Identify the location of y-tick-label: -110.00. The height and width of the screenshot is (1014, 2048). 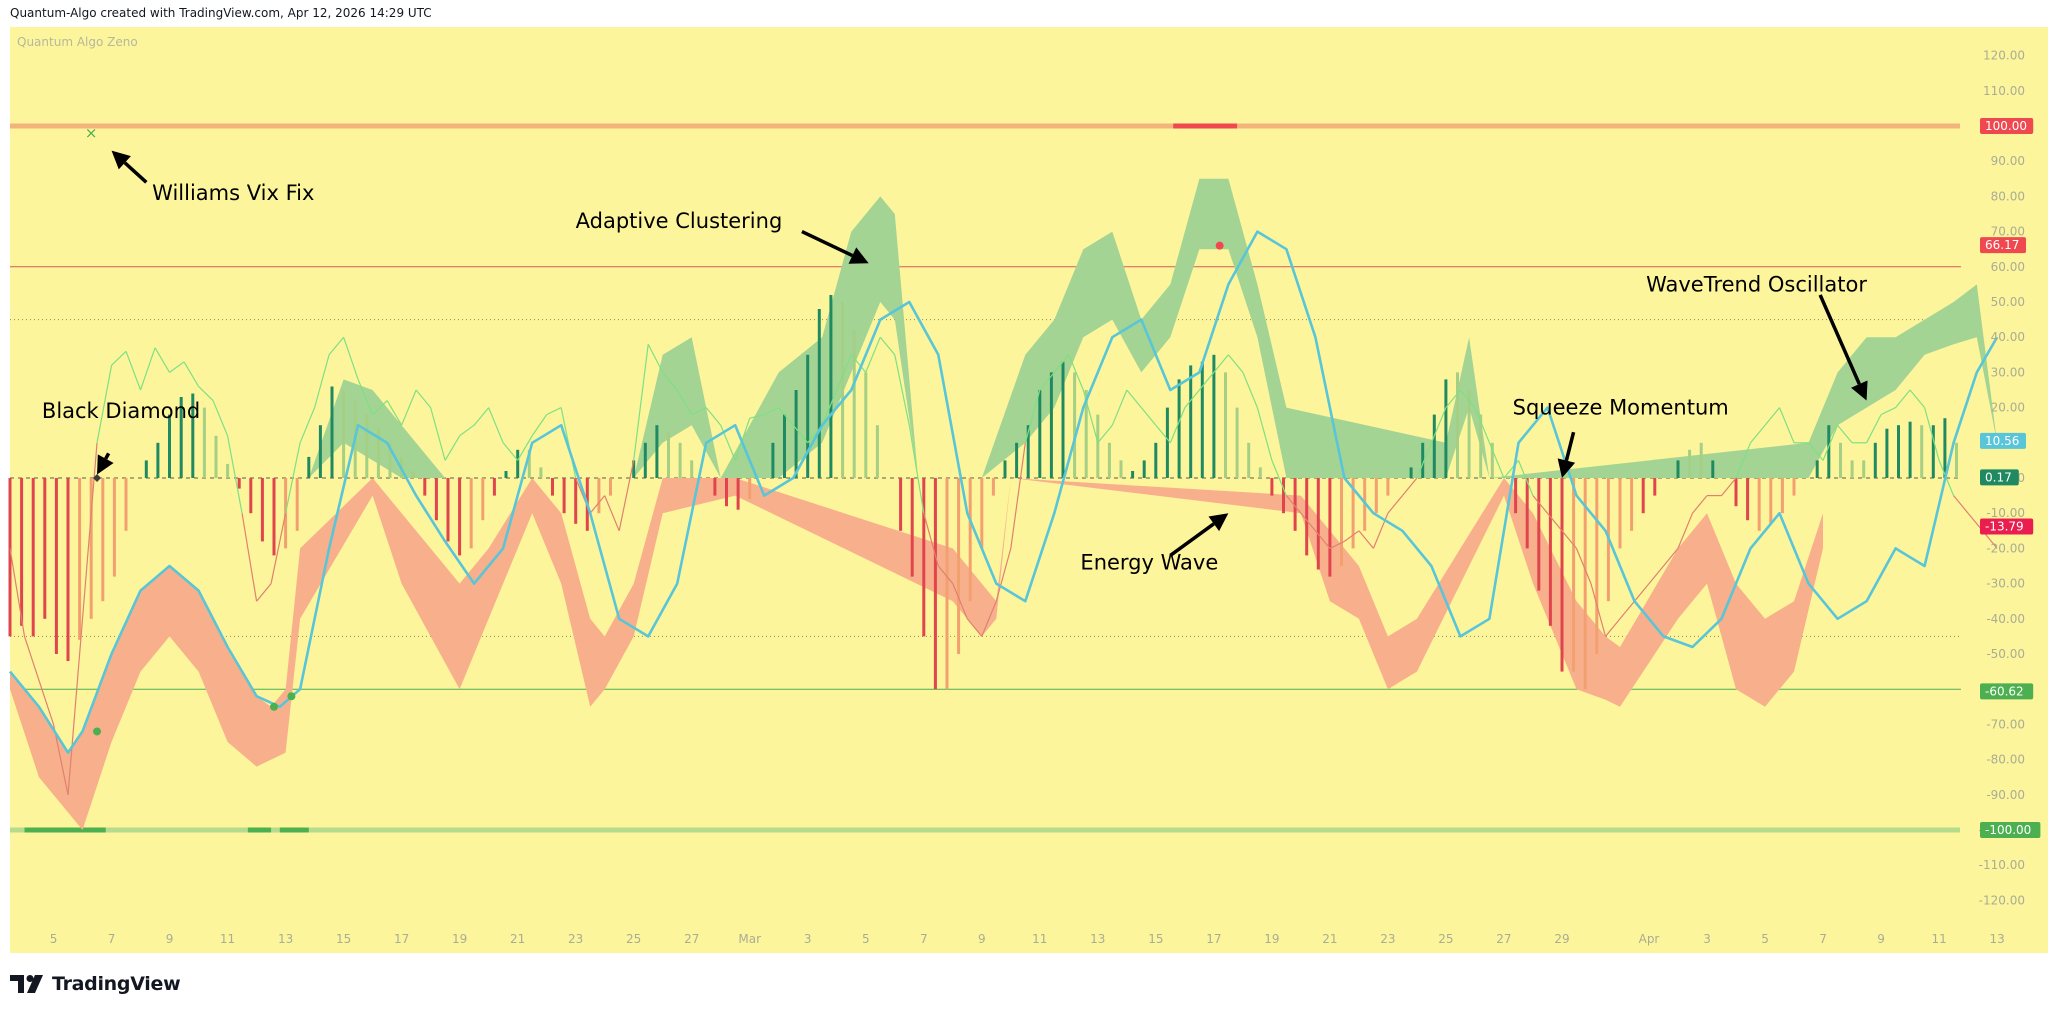
(2002, 865).